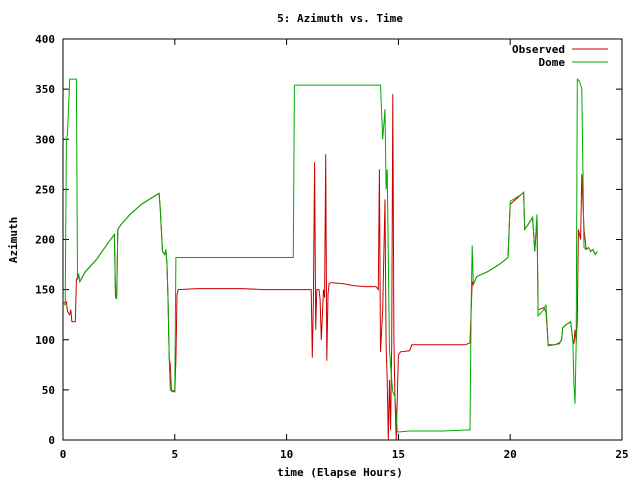  What do you see at coordinates (174, 454) in the screenshot?
I see `x-tick-label: 5` at bounding box center [174, 454].